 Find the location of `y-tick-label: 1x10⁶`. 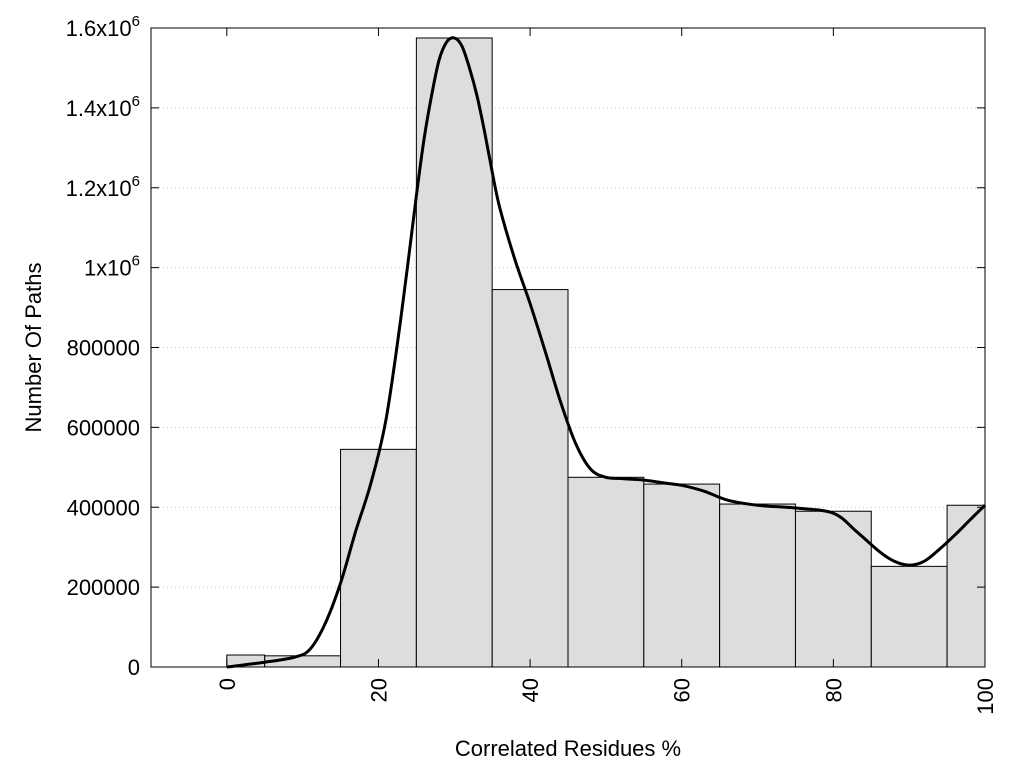

y-tick-label: 1x10⁶ is located at coordinates (112, 267).